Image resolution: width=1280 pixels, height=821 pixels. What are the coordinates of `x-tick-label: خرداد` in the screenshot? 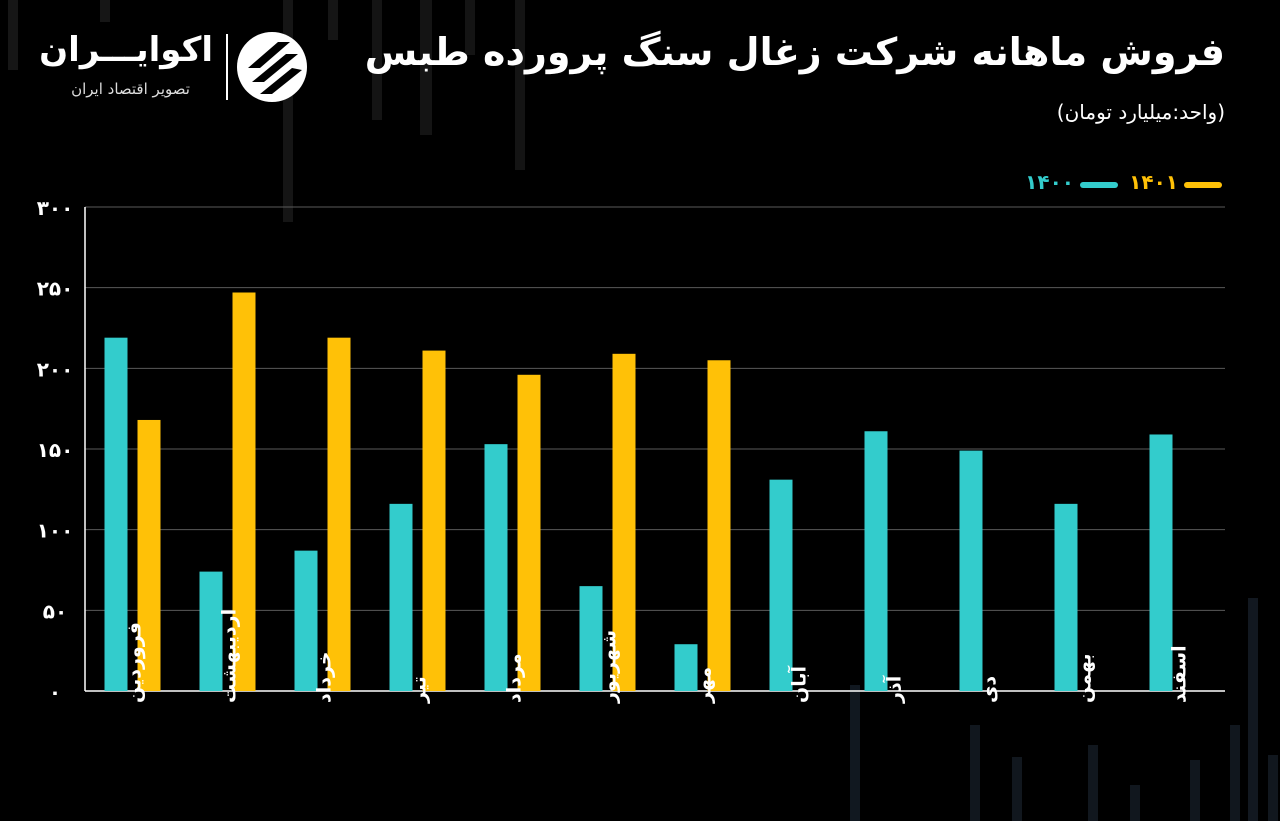 It's located at (325, 677).